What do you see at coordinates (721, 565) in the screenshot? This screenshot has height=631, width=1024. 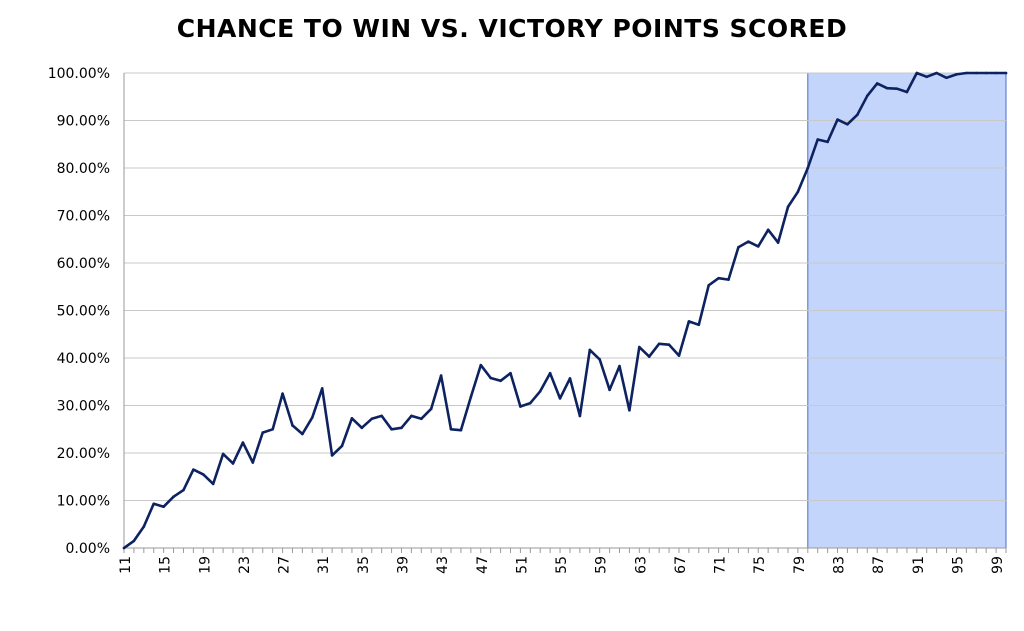 I see `x-tick-label: 71` at bounding box center [721, 565].